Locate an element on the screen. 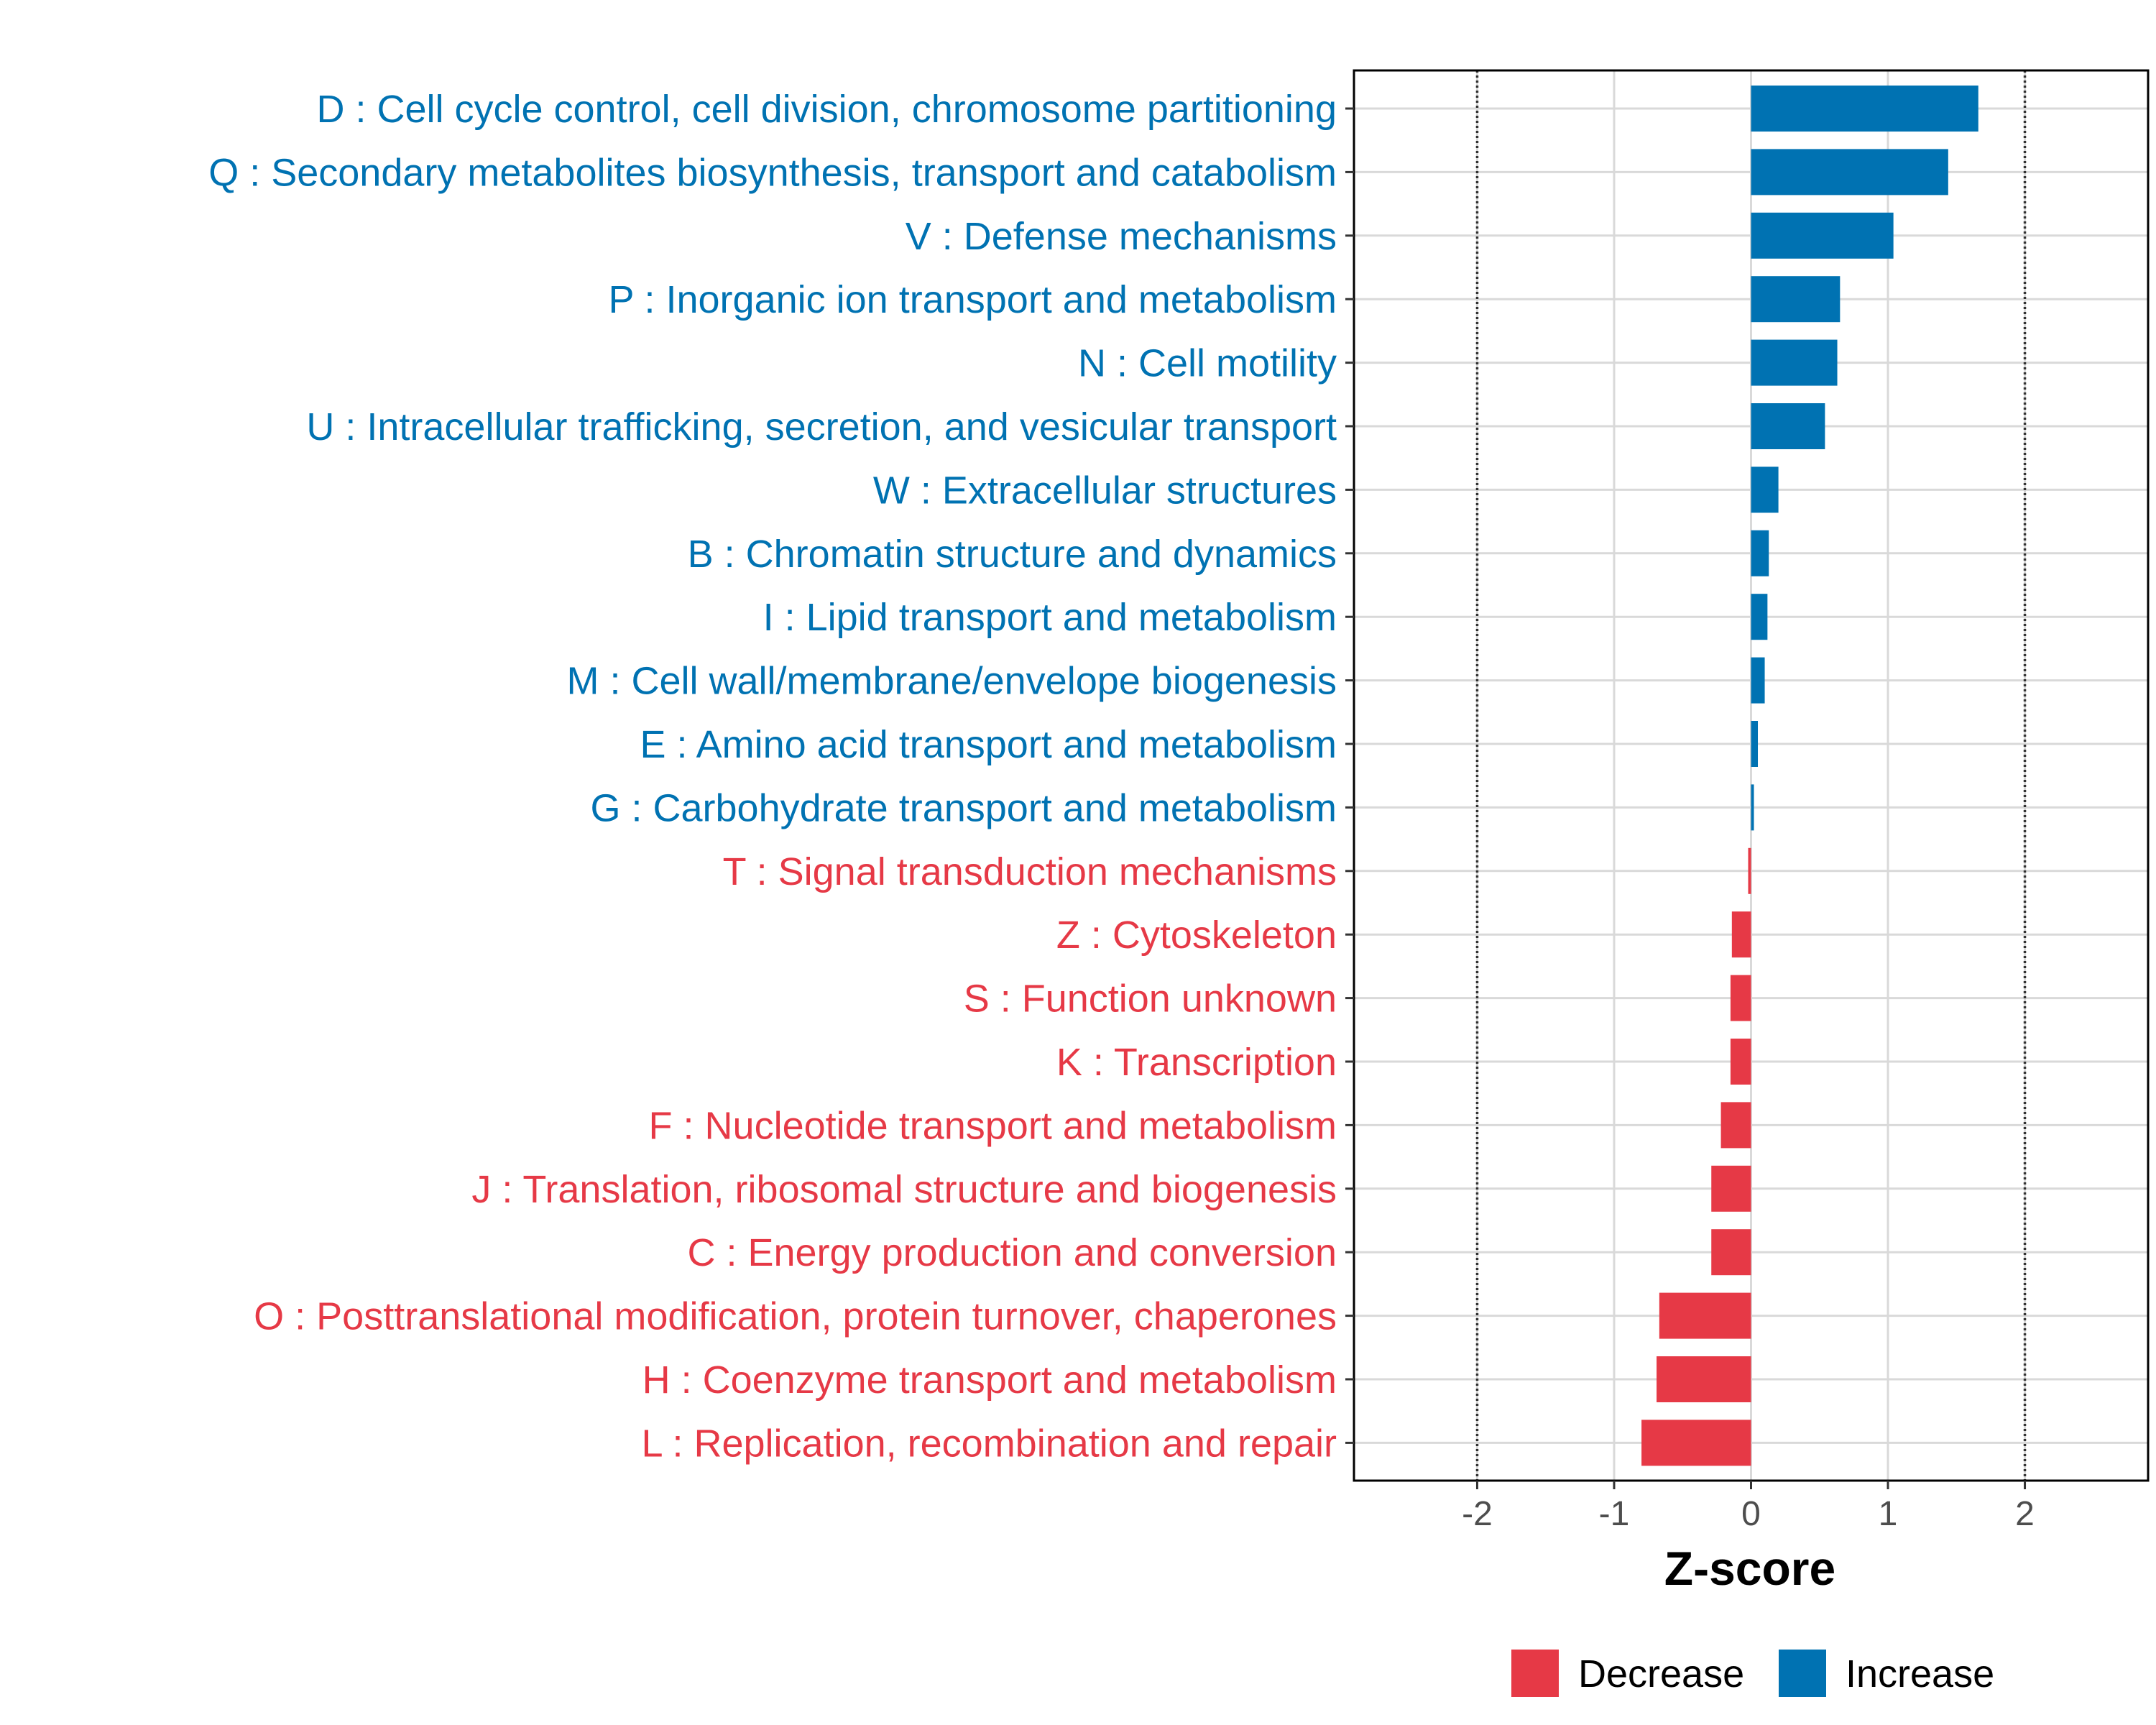 The height and width of the screenshot is (1725, 2156). legend-label-decrease: Decrease is located at coordinates (1661, 1674).